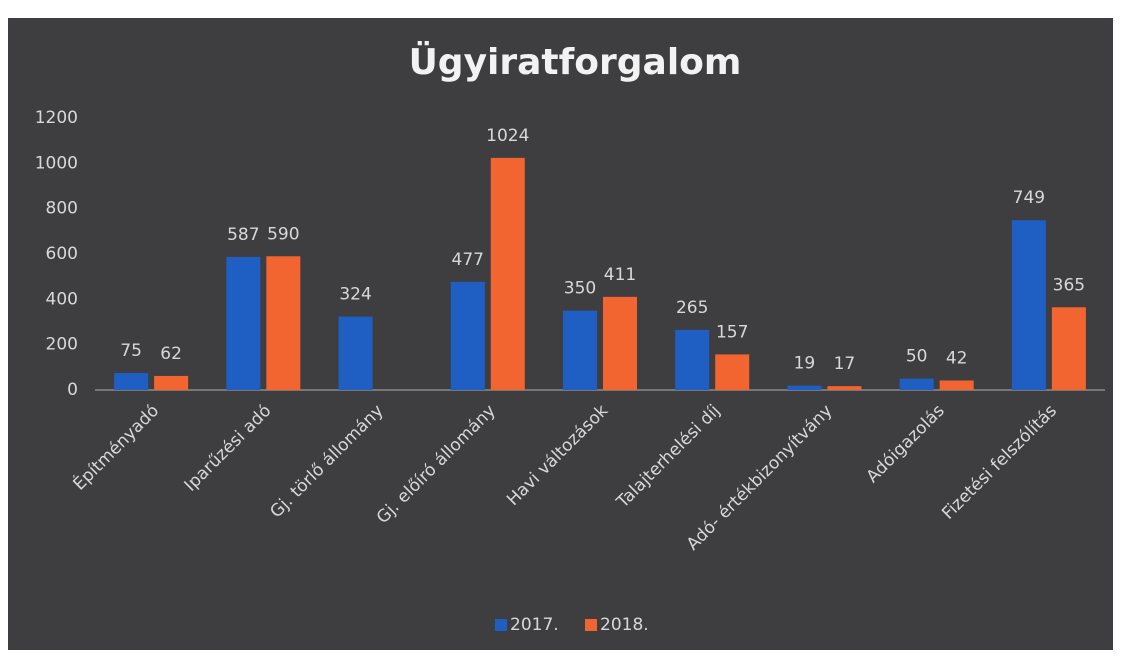 The width and height of the screenshot is (1123, 657). I want to click on data-label: 19, so click(805, 364).